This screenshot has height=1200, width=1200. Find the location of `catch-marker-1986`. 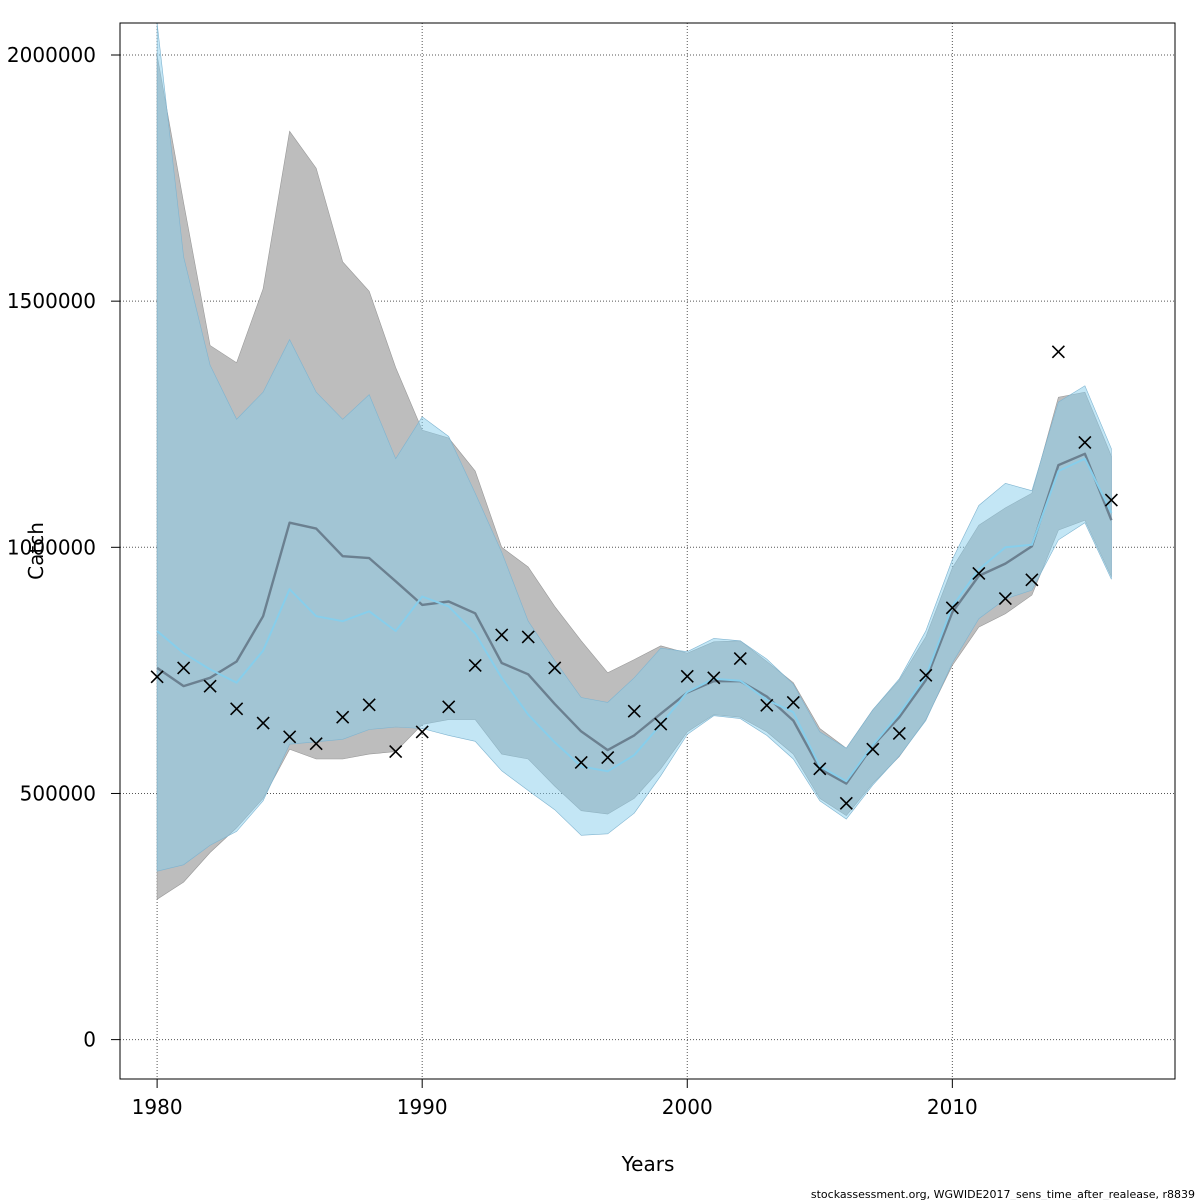

catch-marker-1986 is located at coordinates (316, 744).